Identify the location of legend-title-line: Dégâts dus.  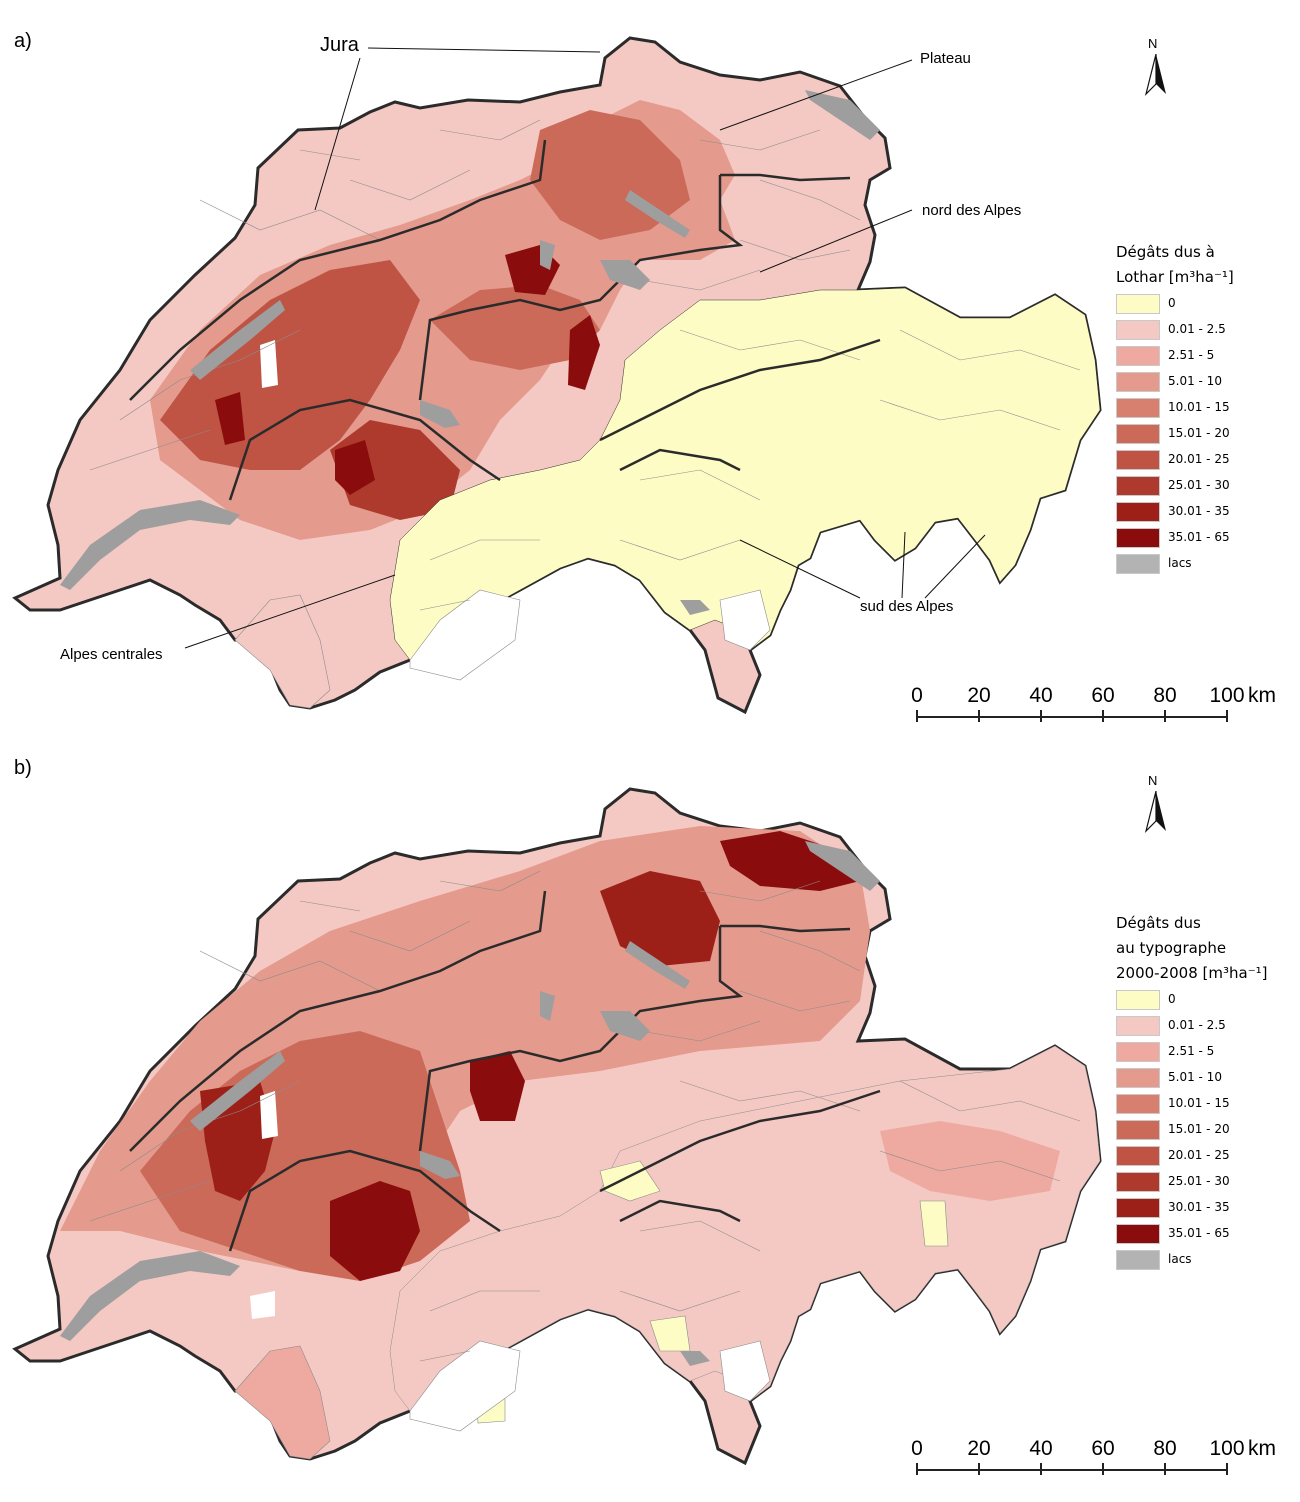
(1158, 923).